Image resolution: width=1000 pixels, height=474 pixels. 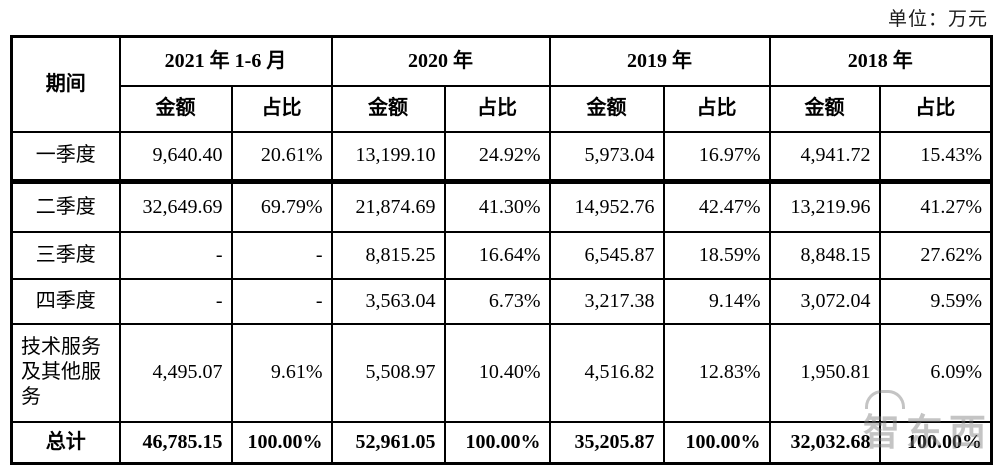 I want to click on table-cell: 35,205.87, so click(x=606, y=442).